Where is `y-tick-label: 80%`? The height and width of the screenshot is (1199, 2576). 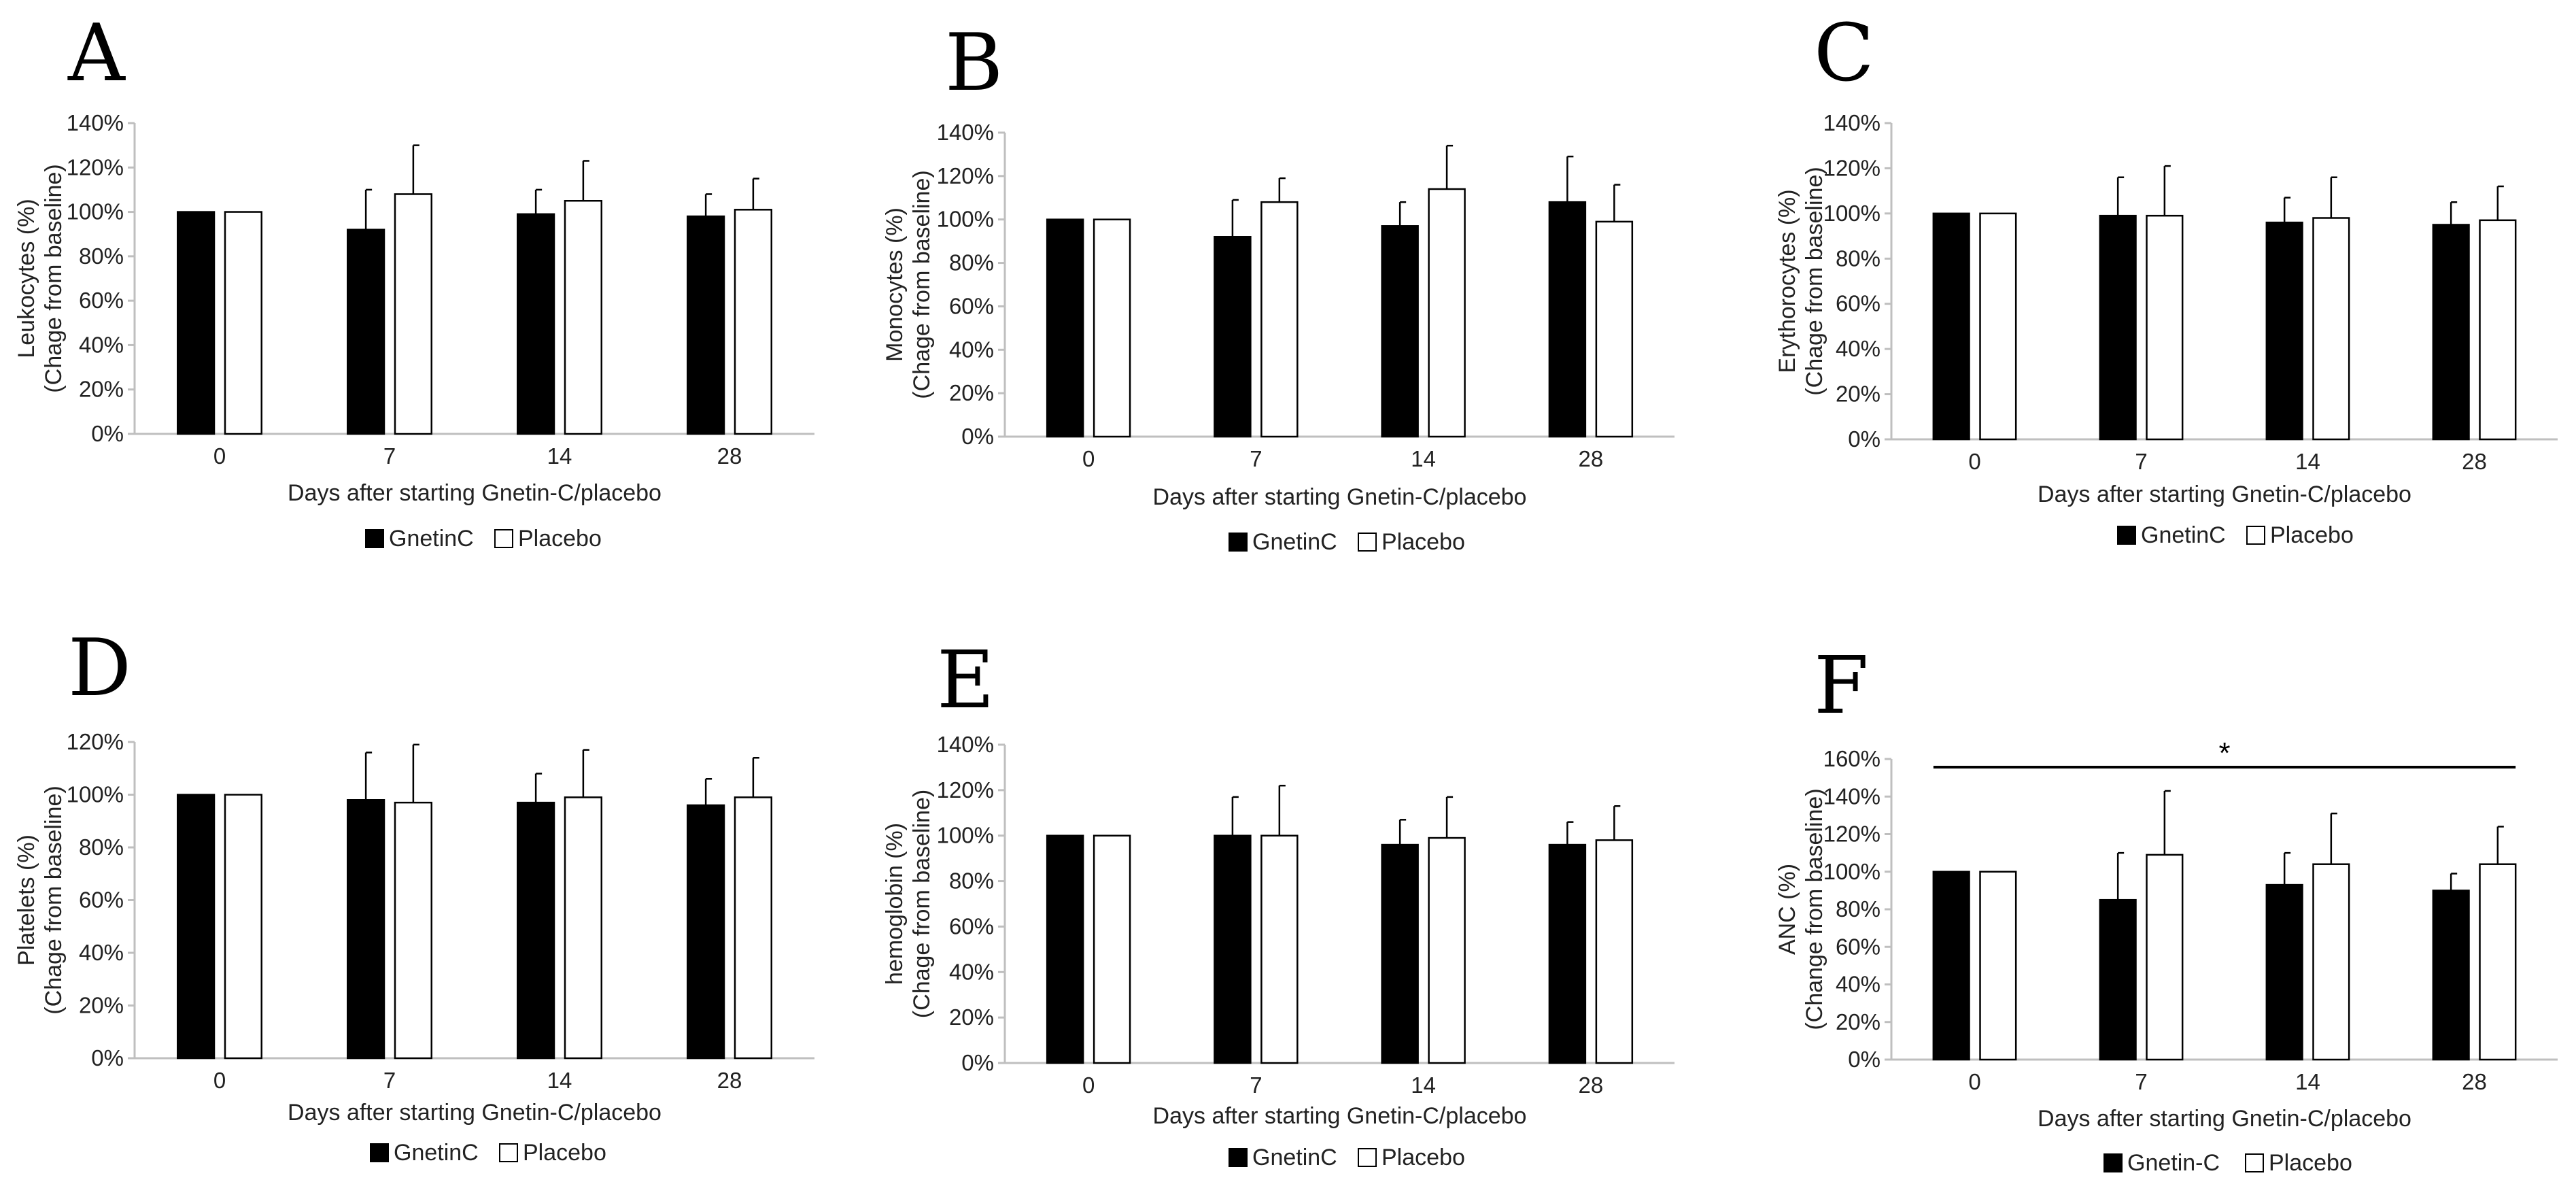 y-tick-label: 80% is located at coordinates (971, 881).